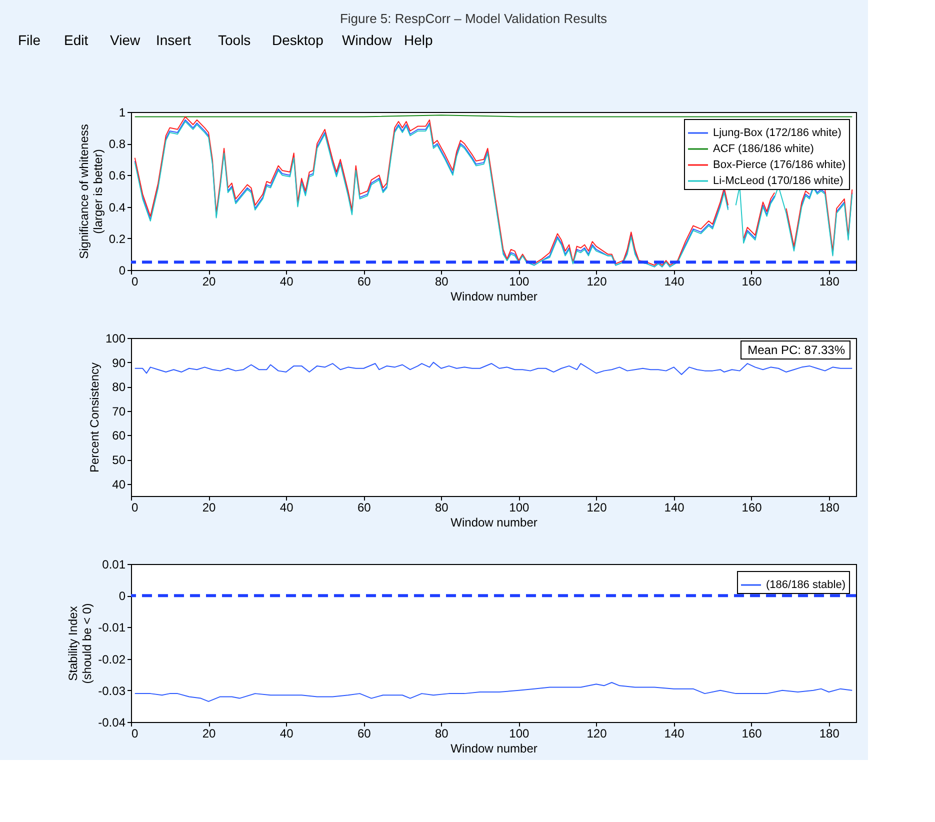 This screenshot has height=822, width=935. I want to click on y-axis-title: Significance of whiteness (larger is better), so click(90, 191).